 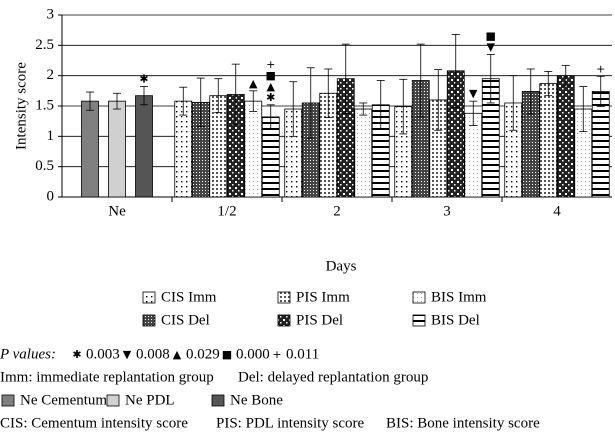 What do you see at coordinates (94, 423) in the screenshot?
I see `score-note: CIS: Cementum intensity score` at bounding box center [94, 423].